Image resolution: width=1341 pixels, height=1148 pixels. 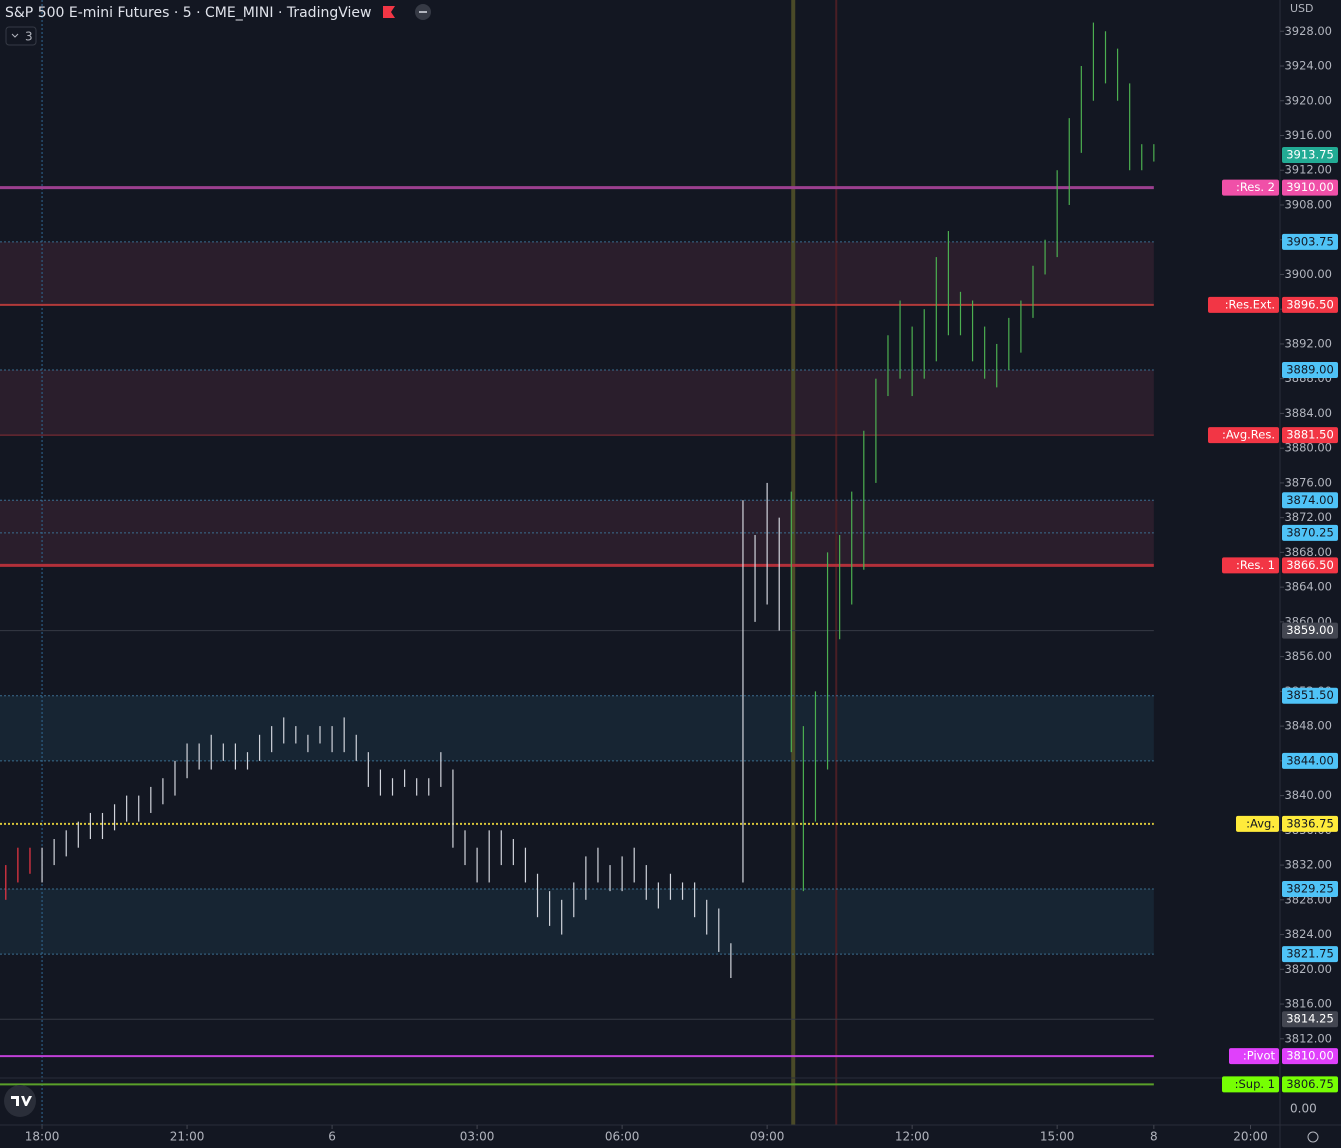 What do you see at coordinates (1250, 304) in the screenshot?
I see `level-name: :Res.Ext.` at bounding box center [1250, 304].